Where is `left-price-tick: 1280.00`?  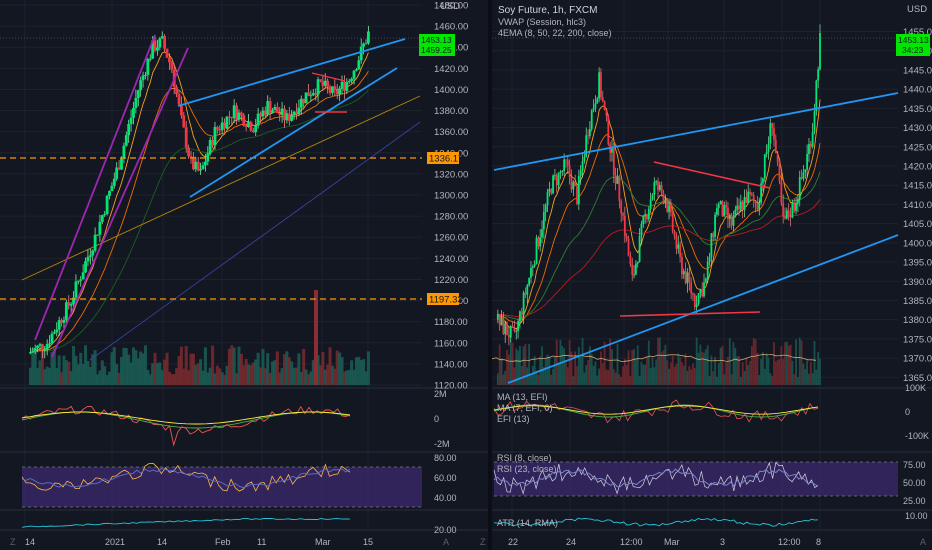
left-price-tick: 1280.00 is located at coordinates (451, 217).